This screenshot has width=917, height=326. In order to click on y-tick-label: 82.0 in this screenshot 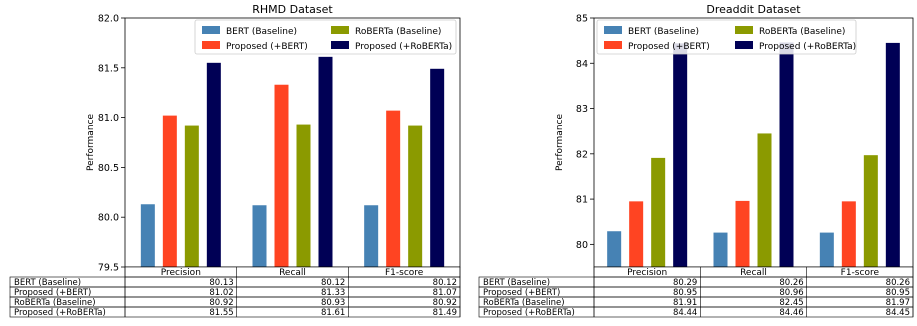, I will do `click(108, 19)`.